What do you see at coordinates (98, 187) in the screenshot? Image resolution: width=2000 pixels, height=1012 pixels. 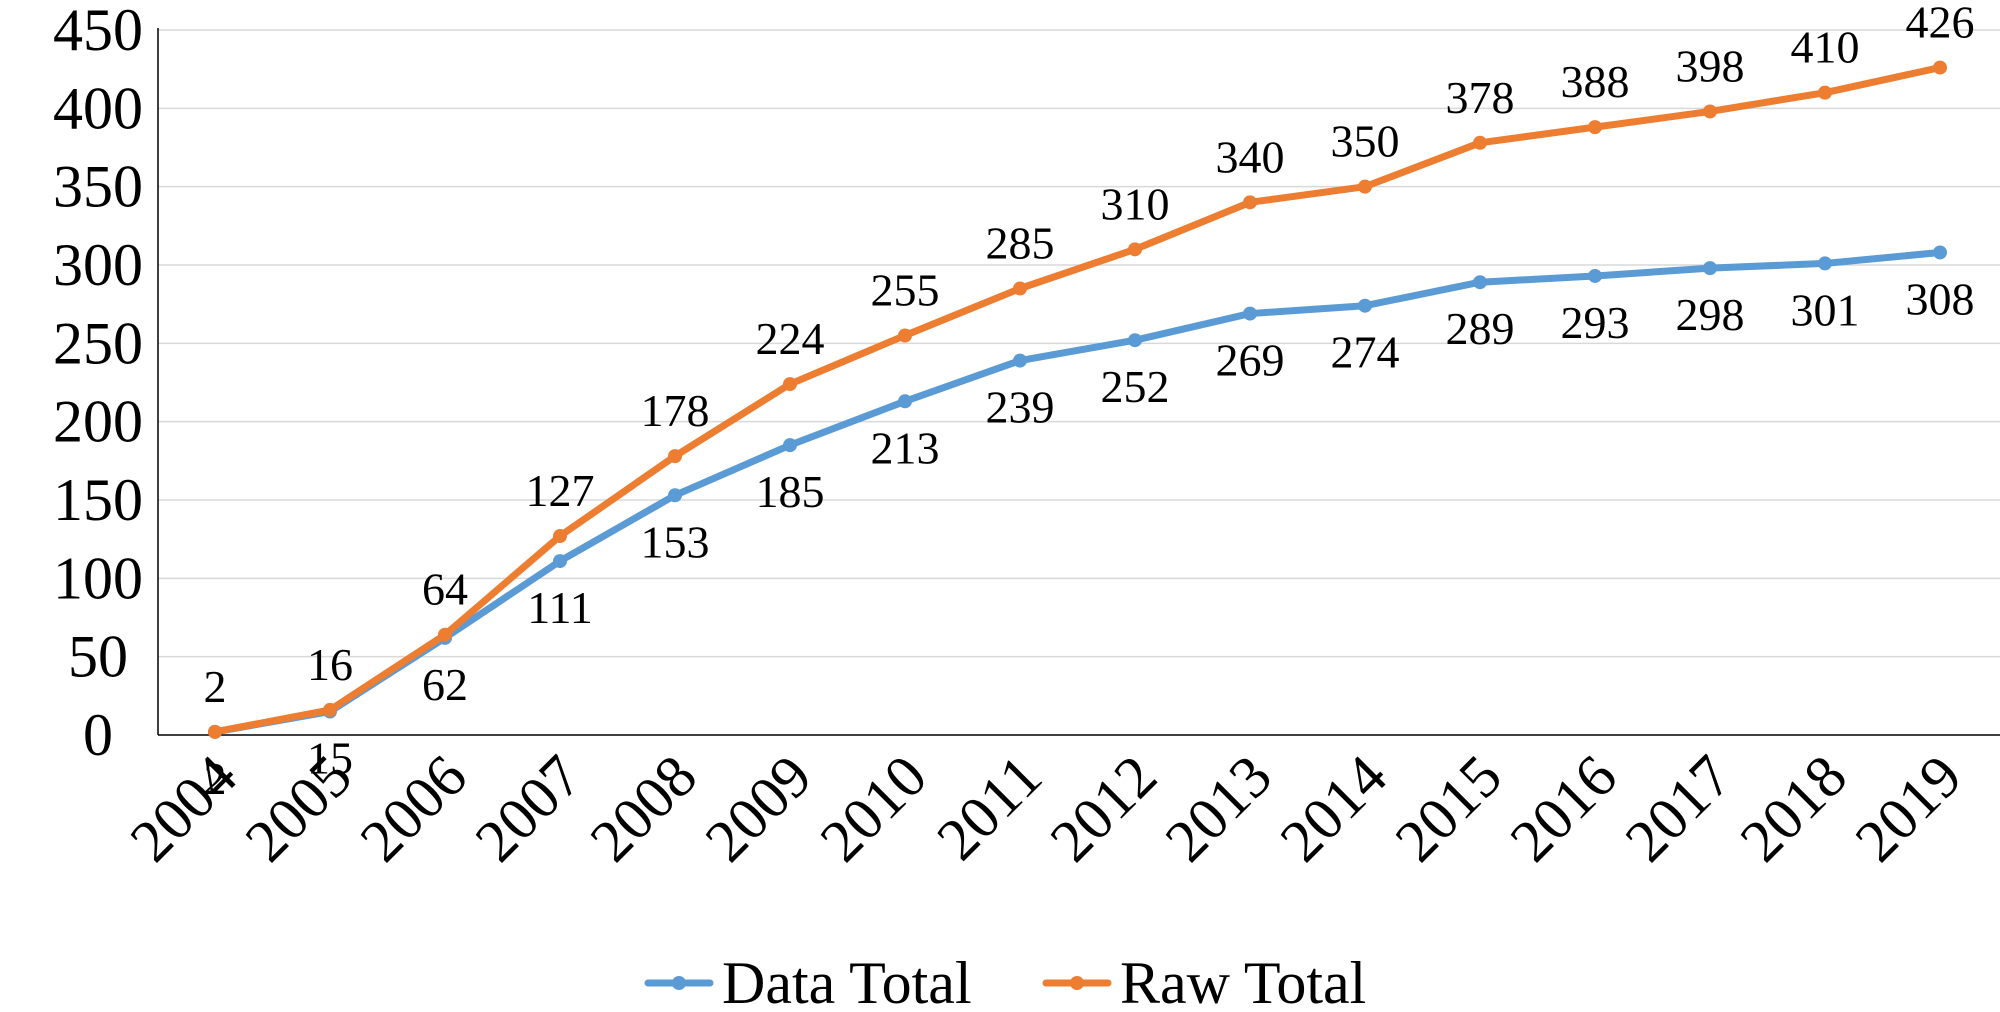 I see `y-tick-label: 350` at bounding box center [98, 187].